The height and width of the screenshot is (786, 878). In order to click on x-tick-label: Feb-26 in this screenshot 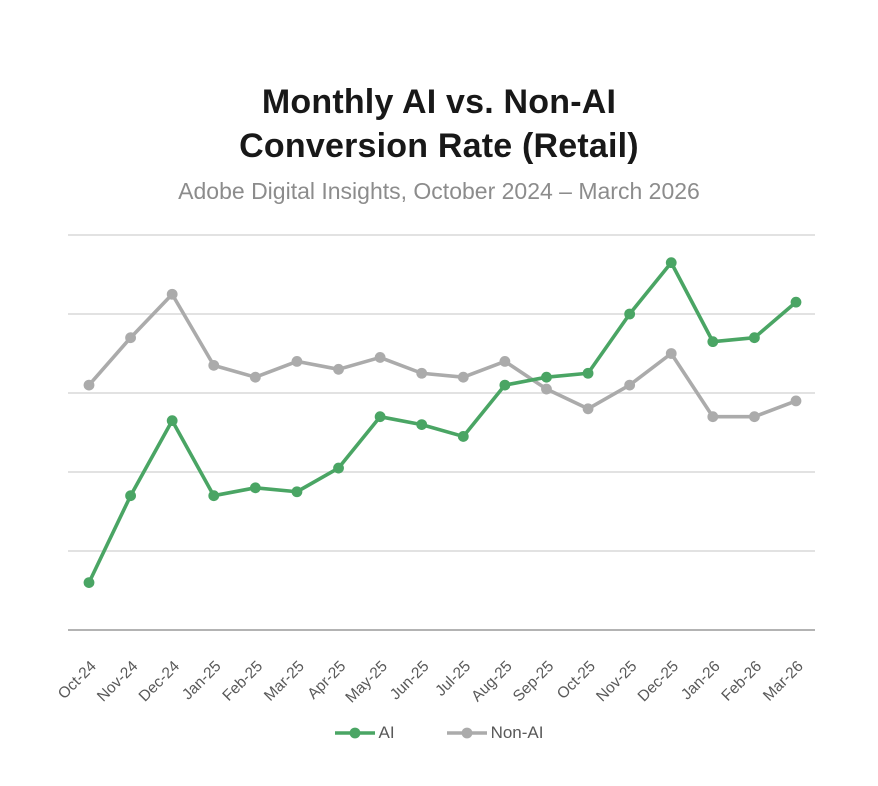, I will do `click(741, 681)`.